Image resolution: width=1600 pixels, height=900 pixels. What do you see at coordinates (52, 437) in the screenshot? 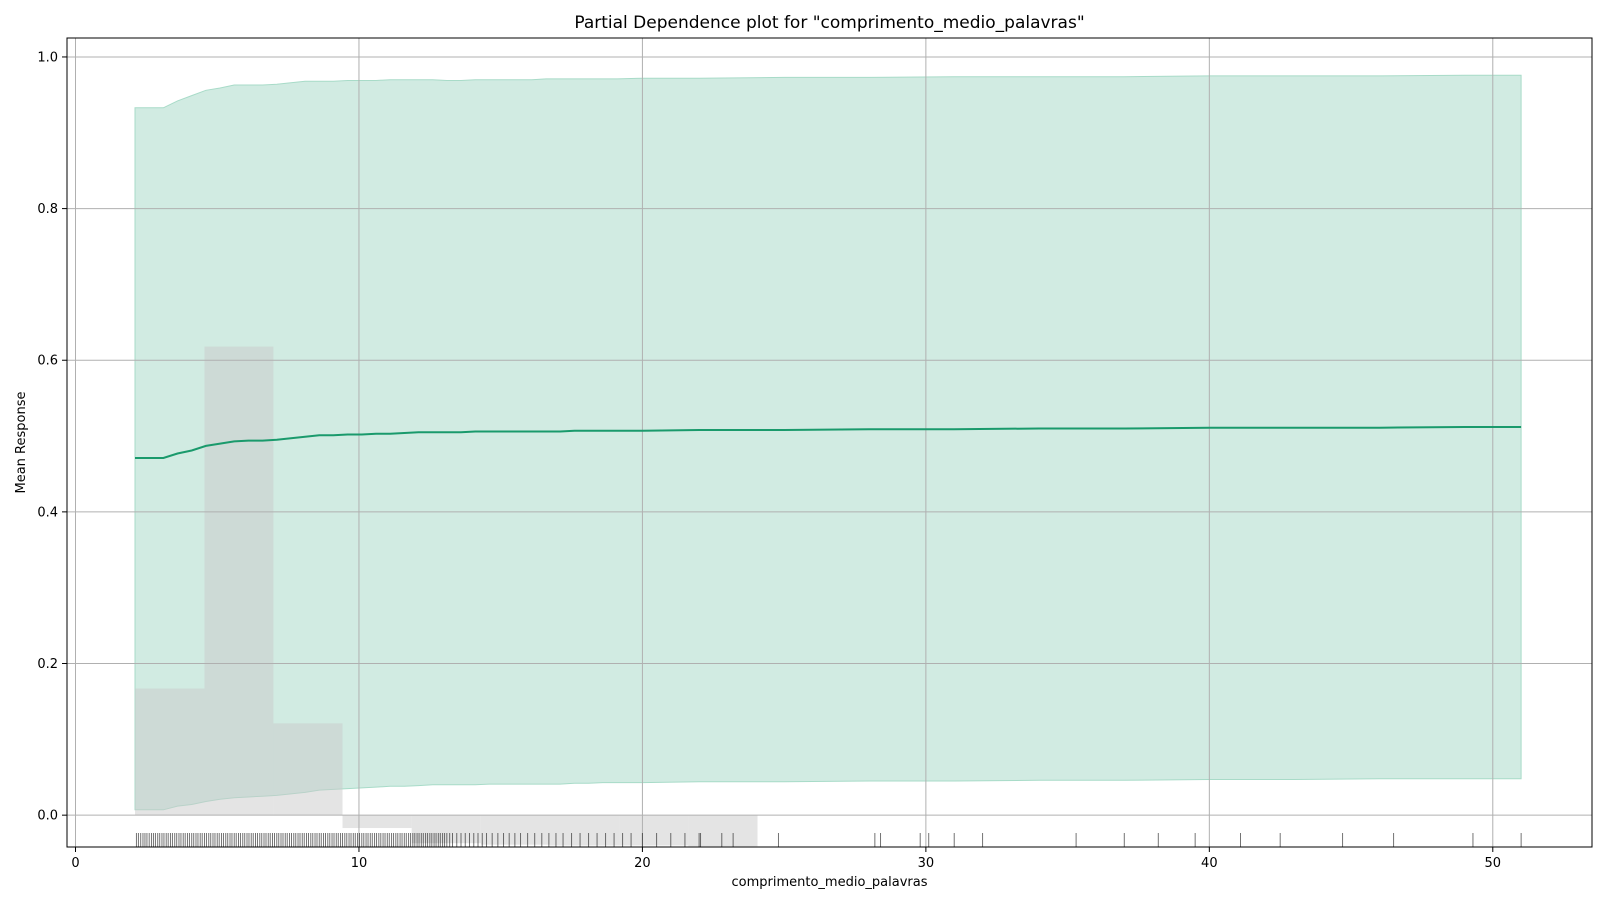
I see `y-axis: 0.0 0.2 0.4 0.6 0.8 1.0` at bounding box center [52, 437].